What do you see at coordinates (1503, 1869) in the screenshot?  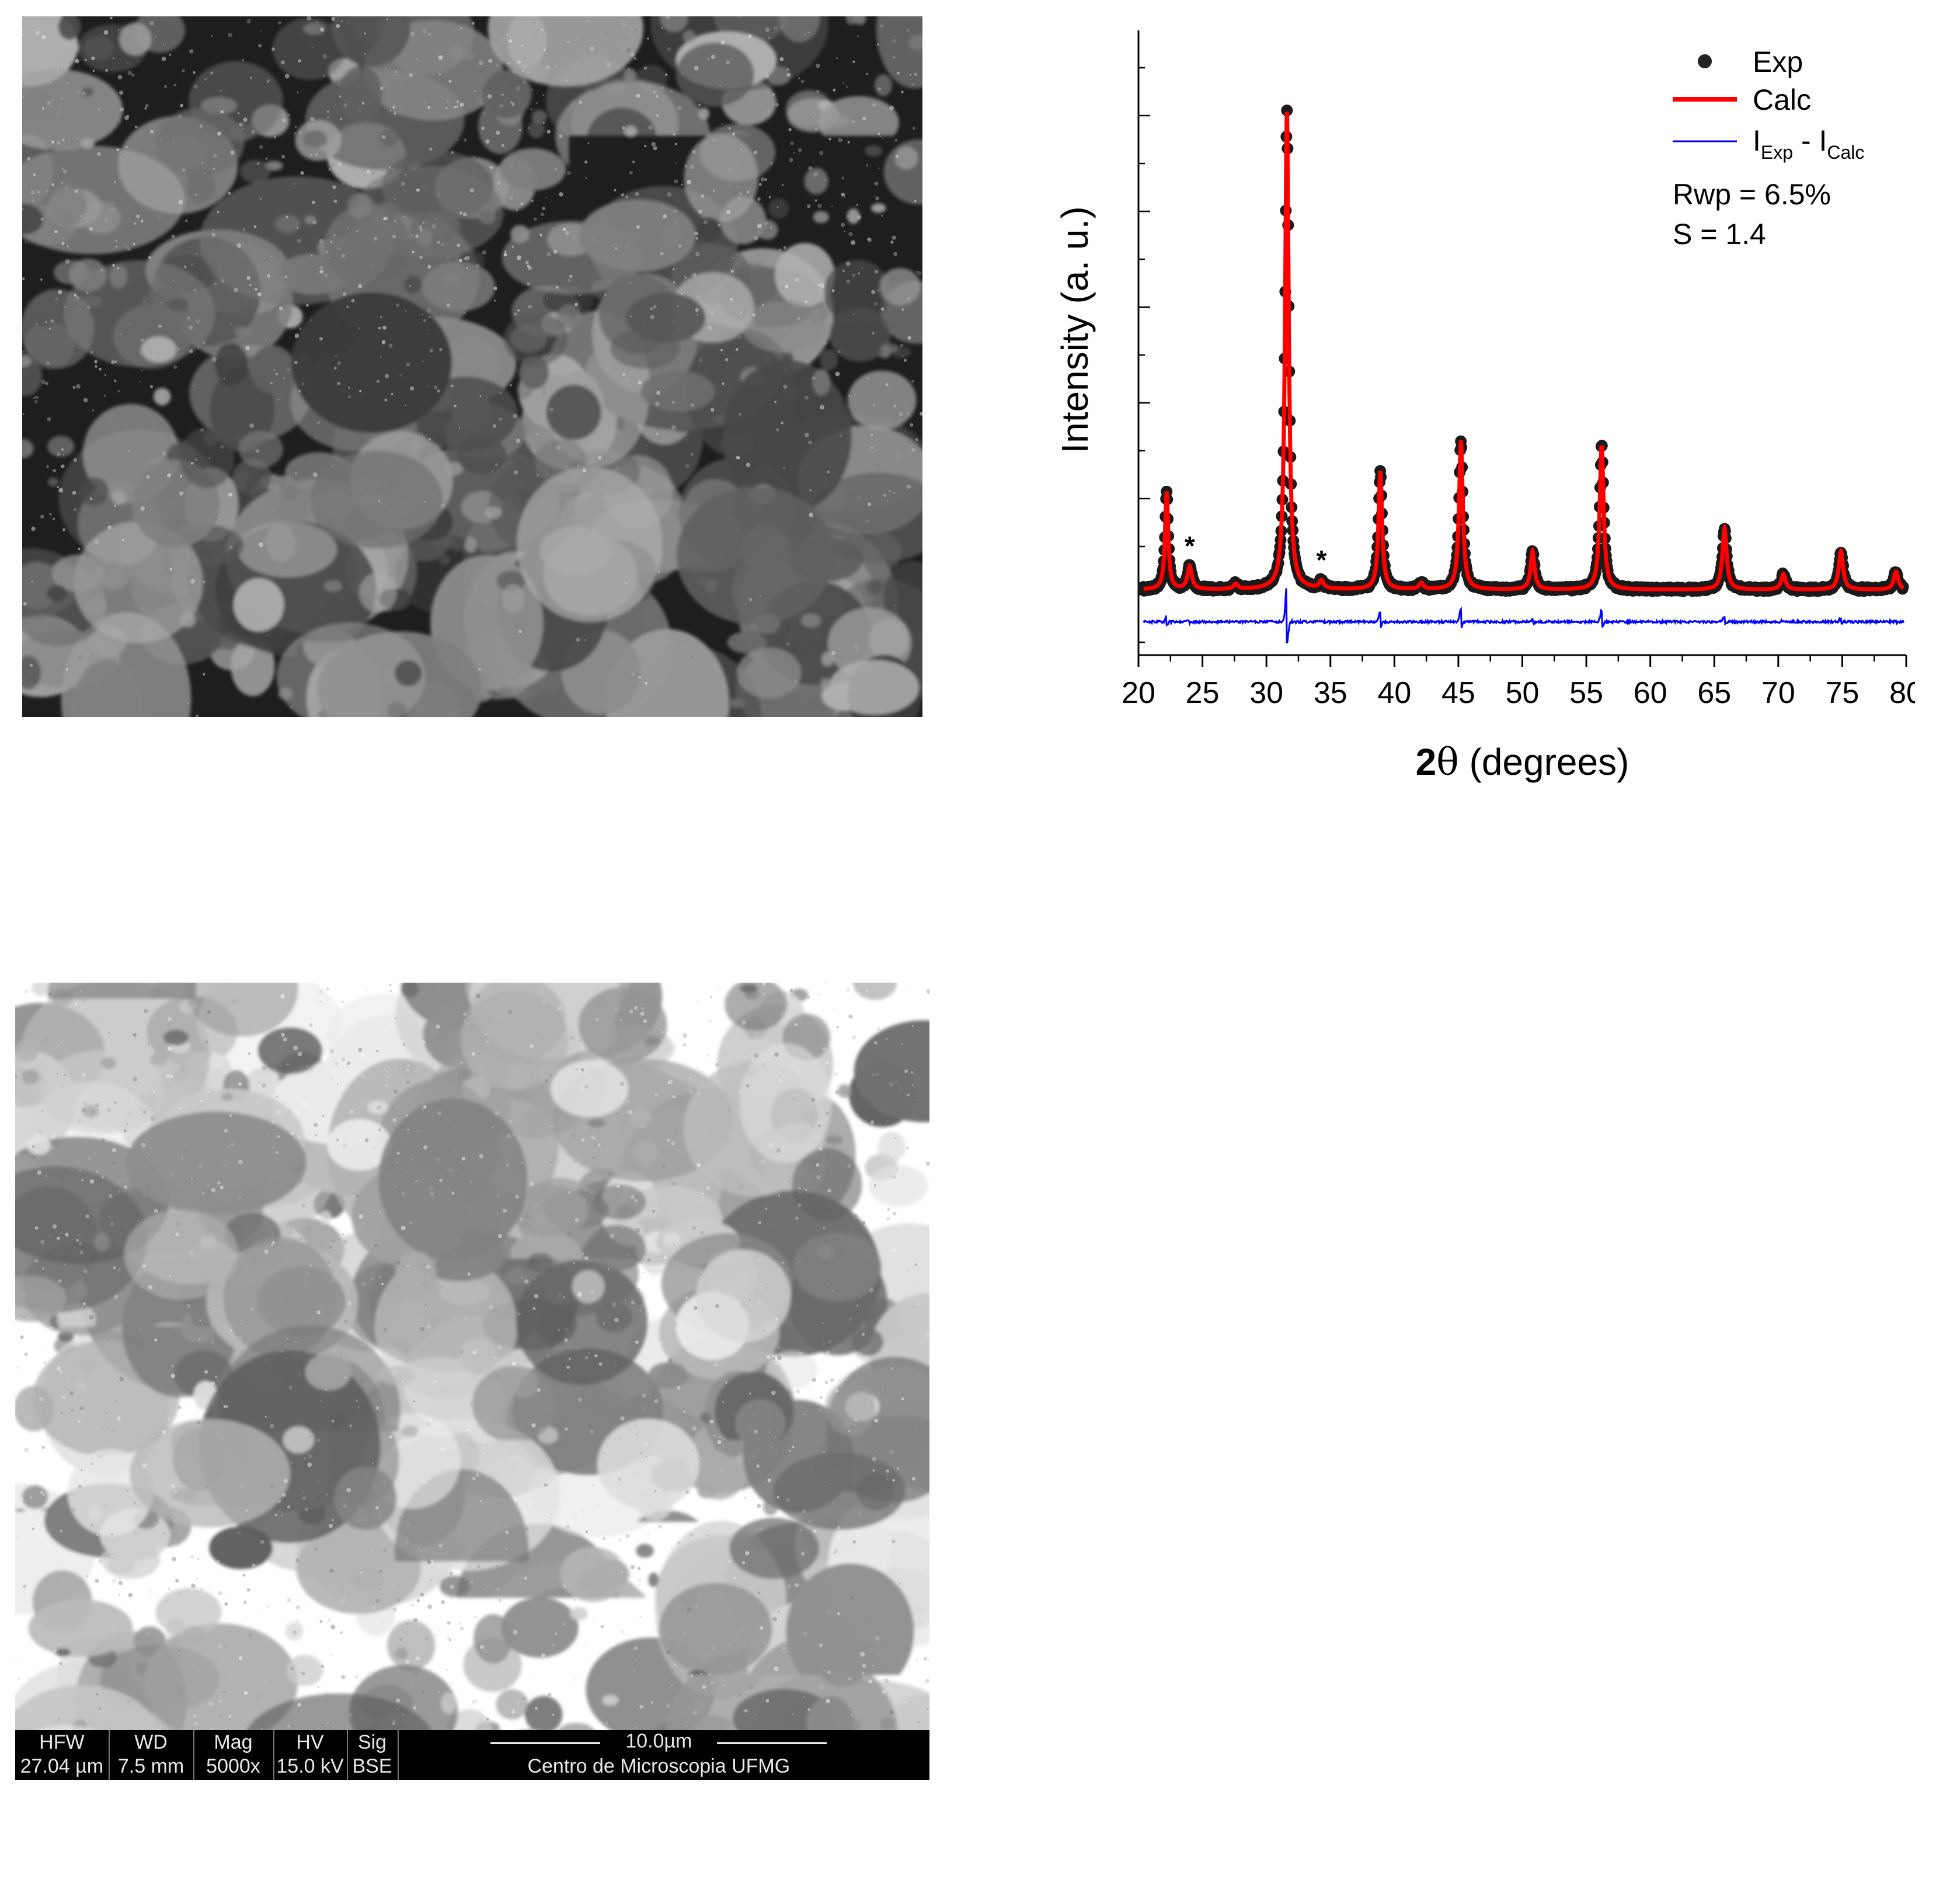 I see `caption-d: (D)` at bounding box center [1503, 1869].